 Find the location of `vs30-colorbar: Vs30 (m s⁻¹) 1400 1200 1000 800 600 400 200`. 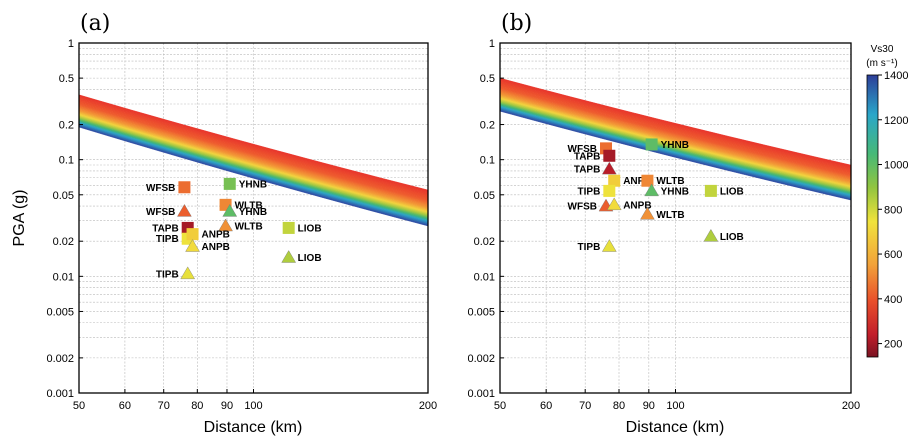

vs30-colorbar: Vs30 (m s⁻¹) 1400 1200 1000 800 600 400 200 is located at coordinates (887, 201).